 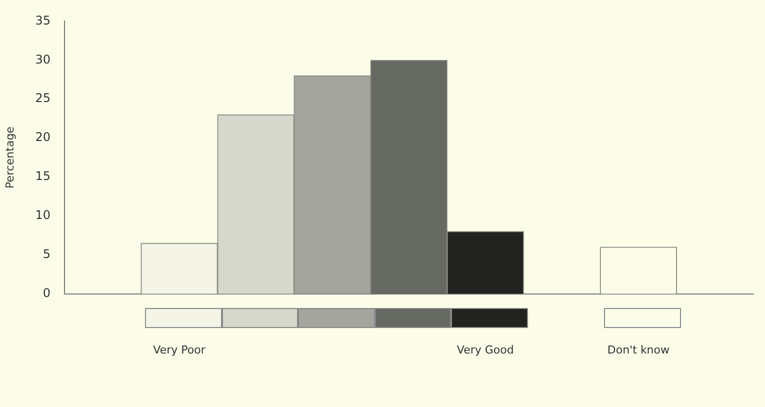 I want to click on y-tick-label: 10, so click(x=42, y=215).